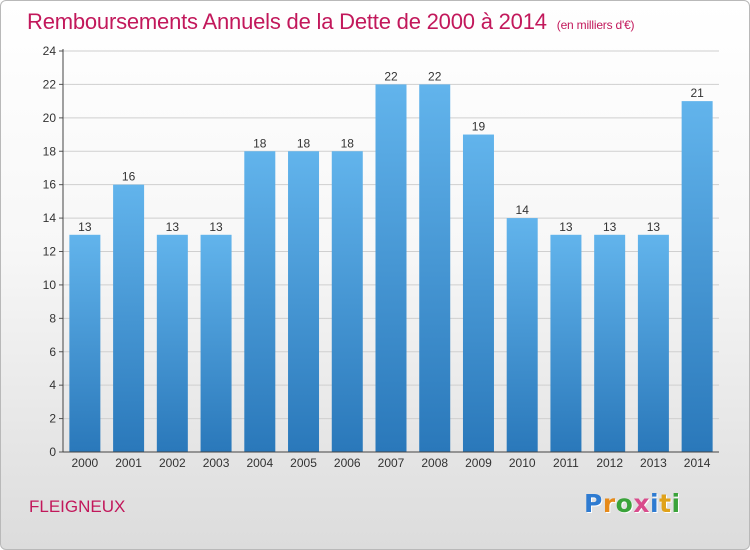 This screenshot has width=750, height=550. I want to click on x-tick-label: 2008, so click(434, 463).